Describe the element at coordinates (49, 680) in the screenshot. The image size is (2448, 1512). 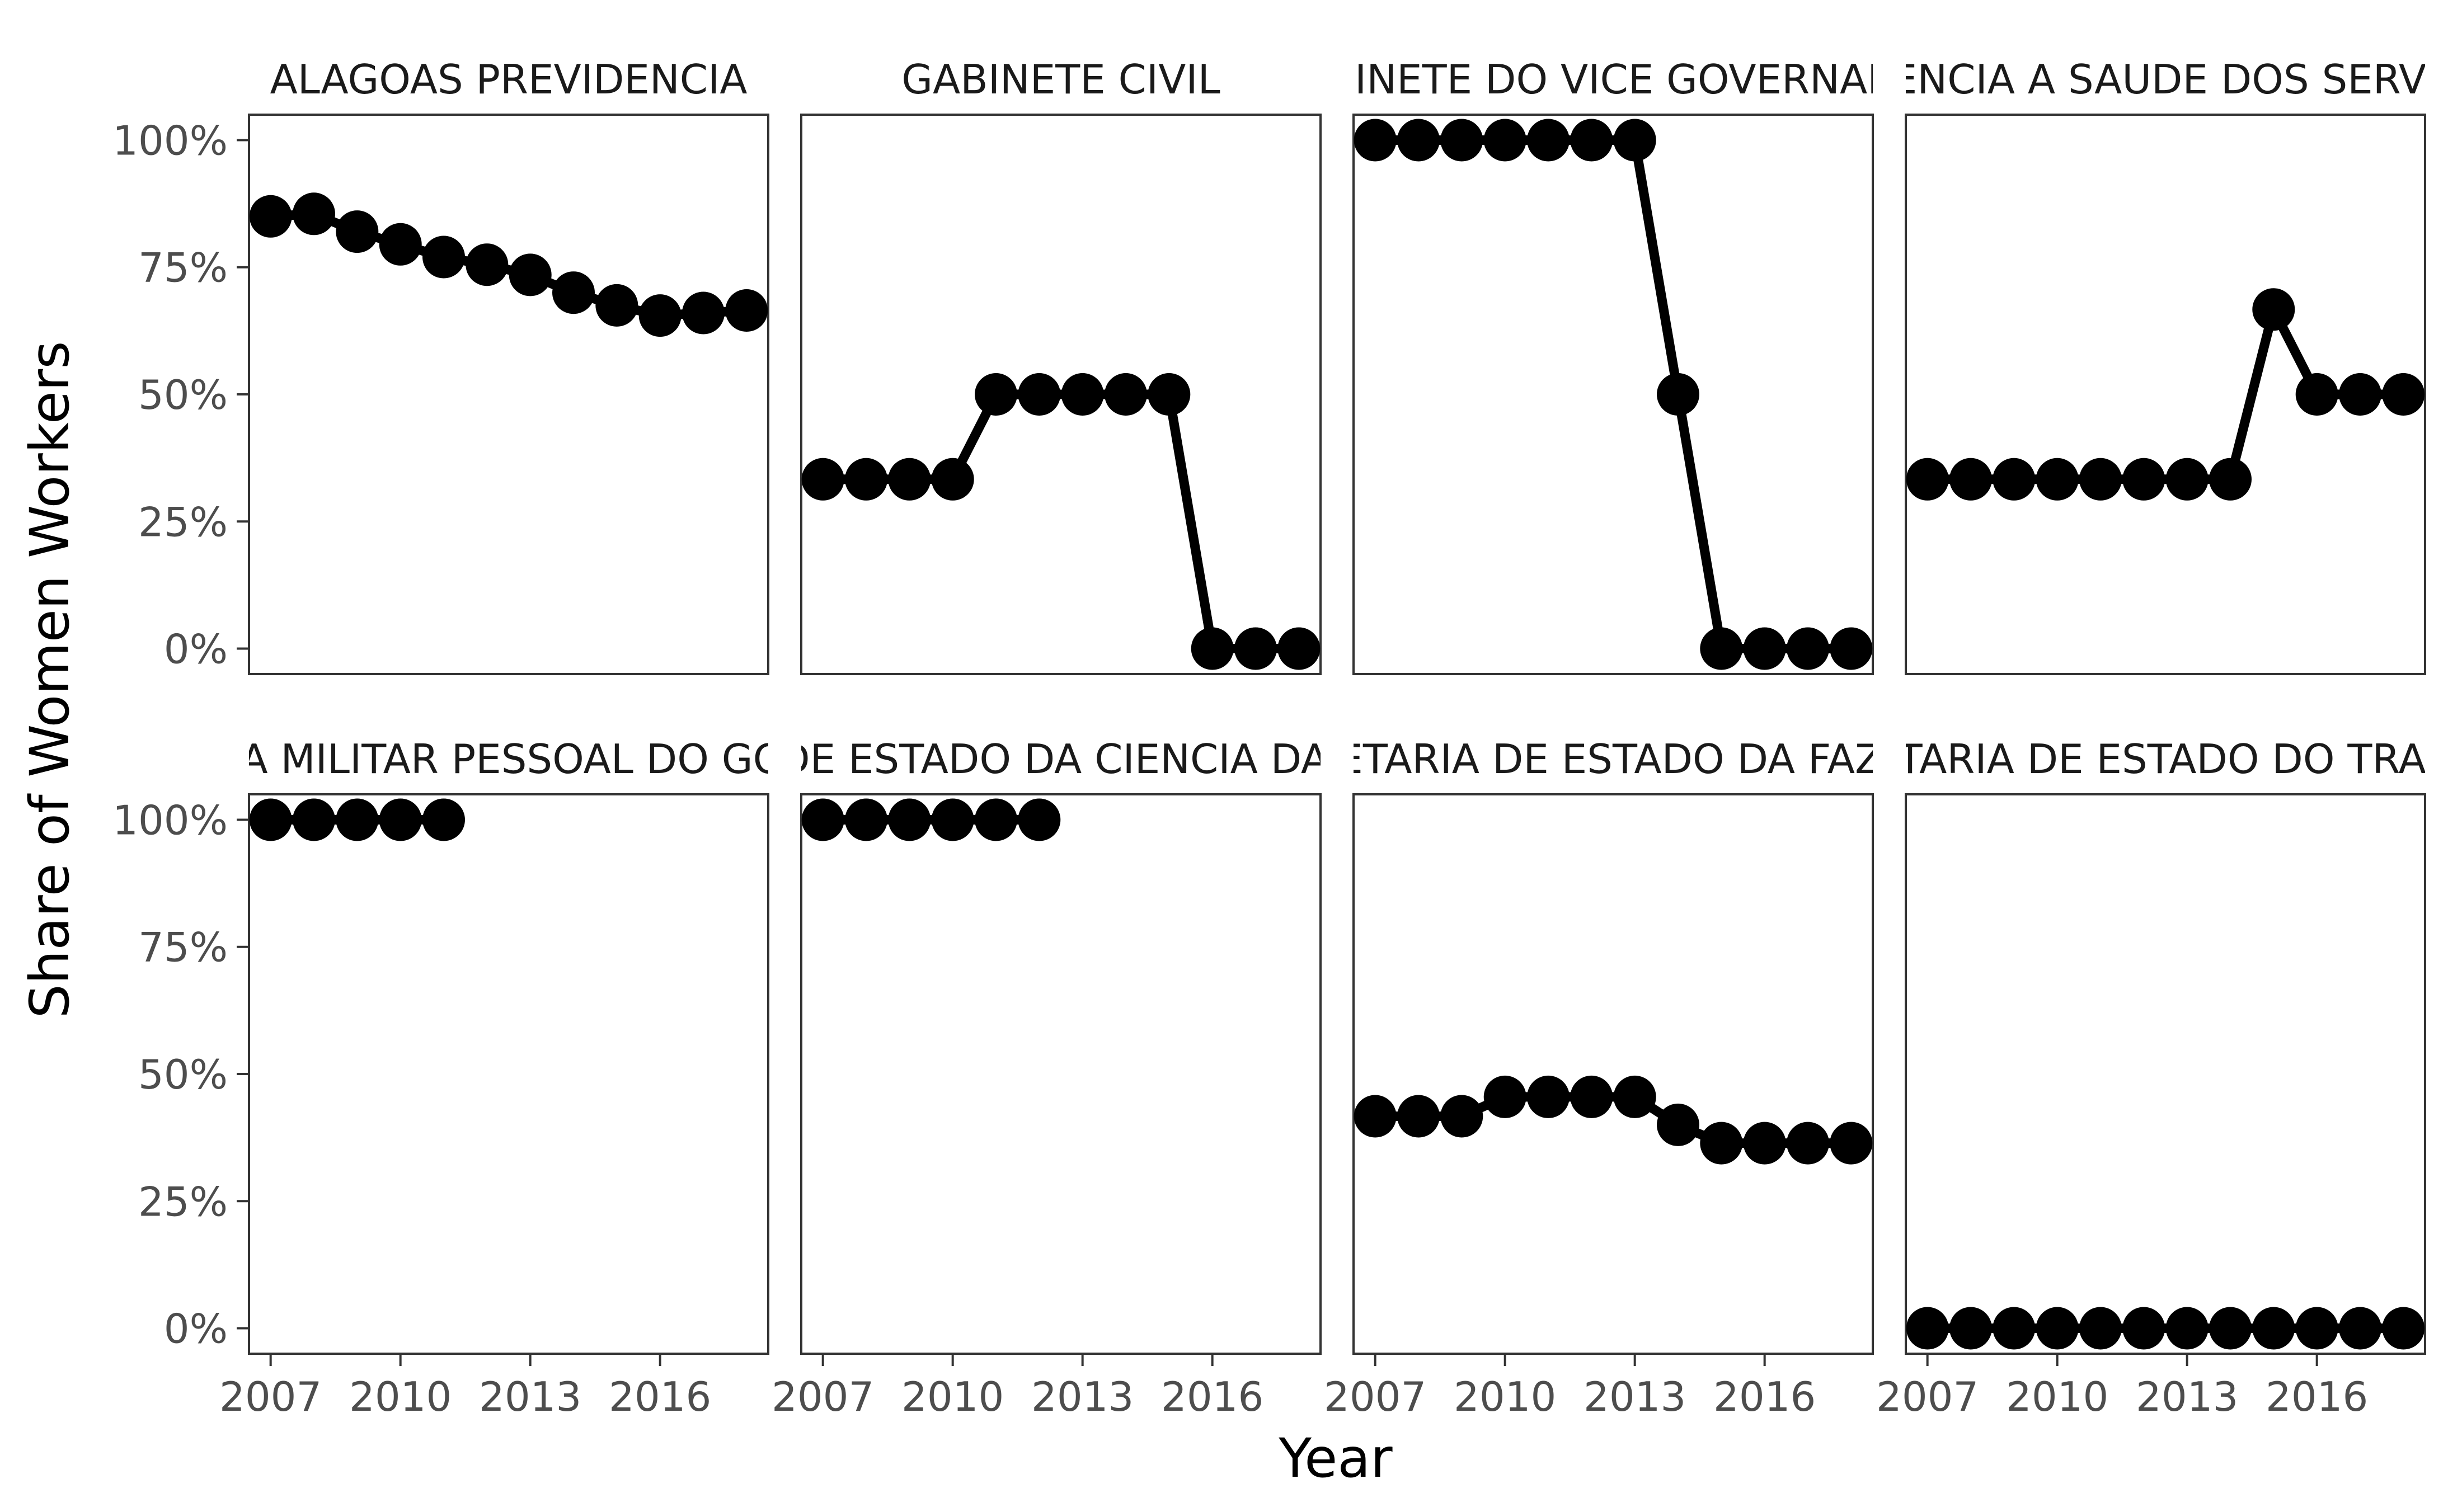
I see `y-axis-title: Share of Women Workers` at that location.